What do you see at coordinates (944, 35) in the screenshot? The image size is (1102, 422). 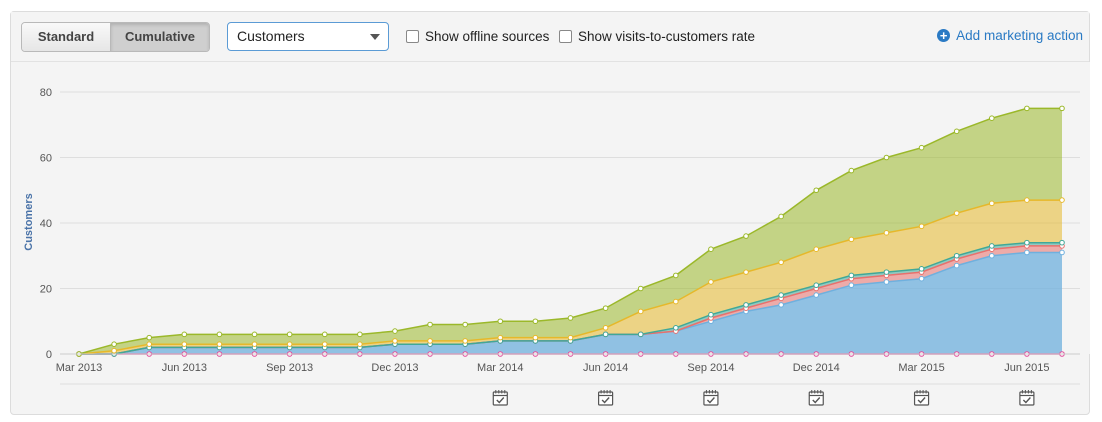 I see `plus-circle-icon: +` at bounding box center [944, 35].